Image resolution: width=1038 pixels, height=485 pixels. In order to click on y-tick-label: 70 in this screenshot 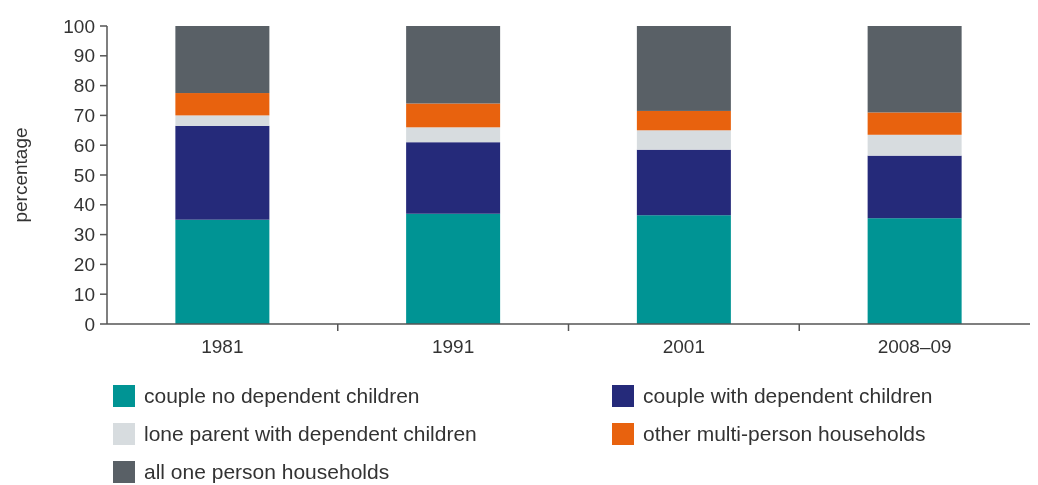, I will do `click(84, 116)`.